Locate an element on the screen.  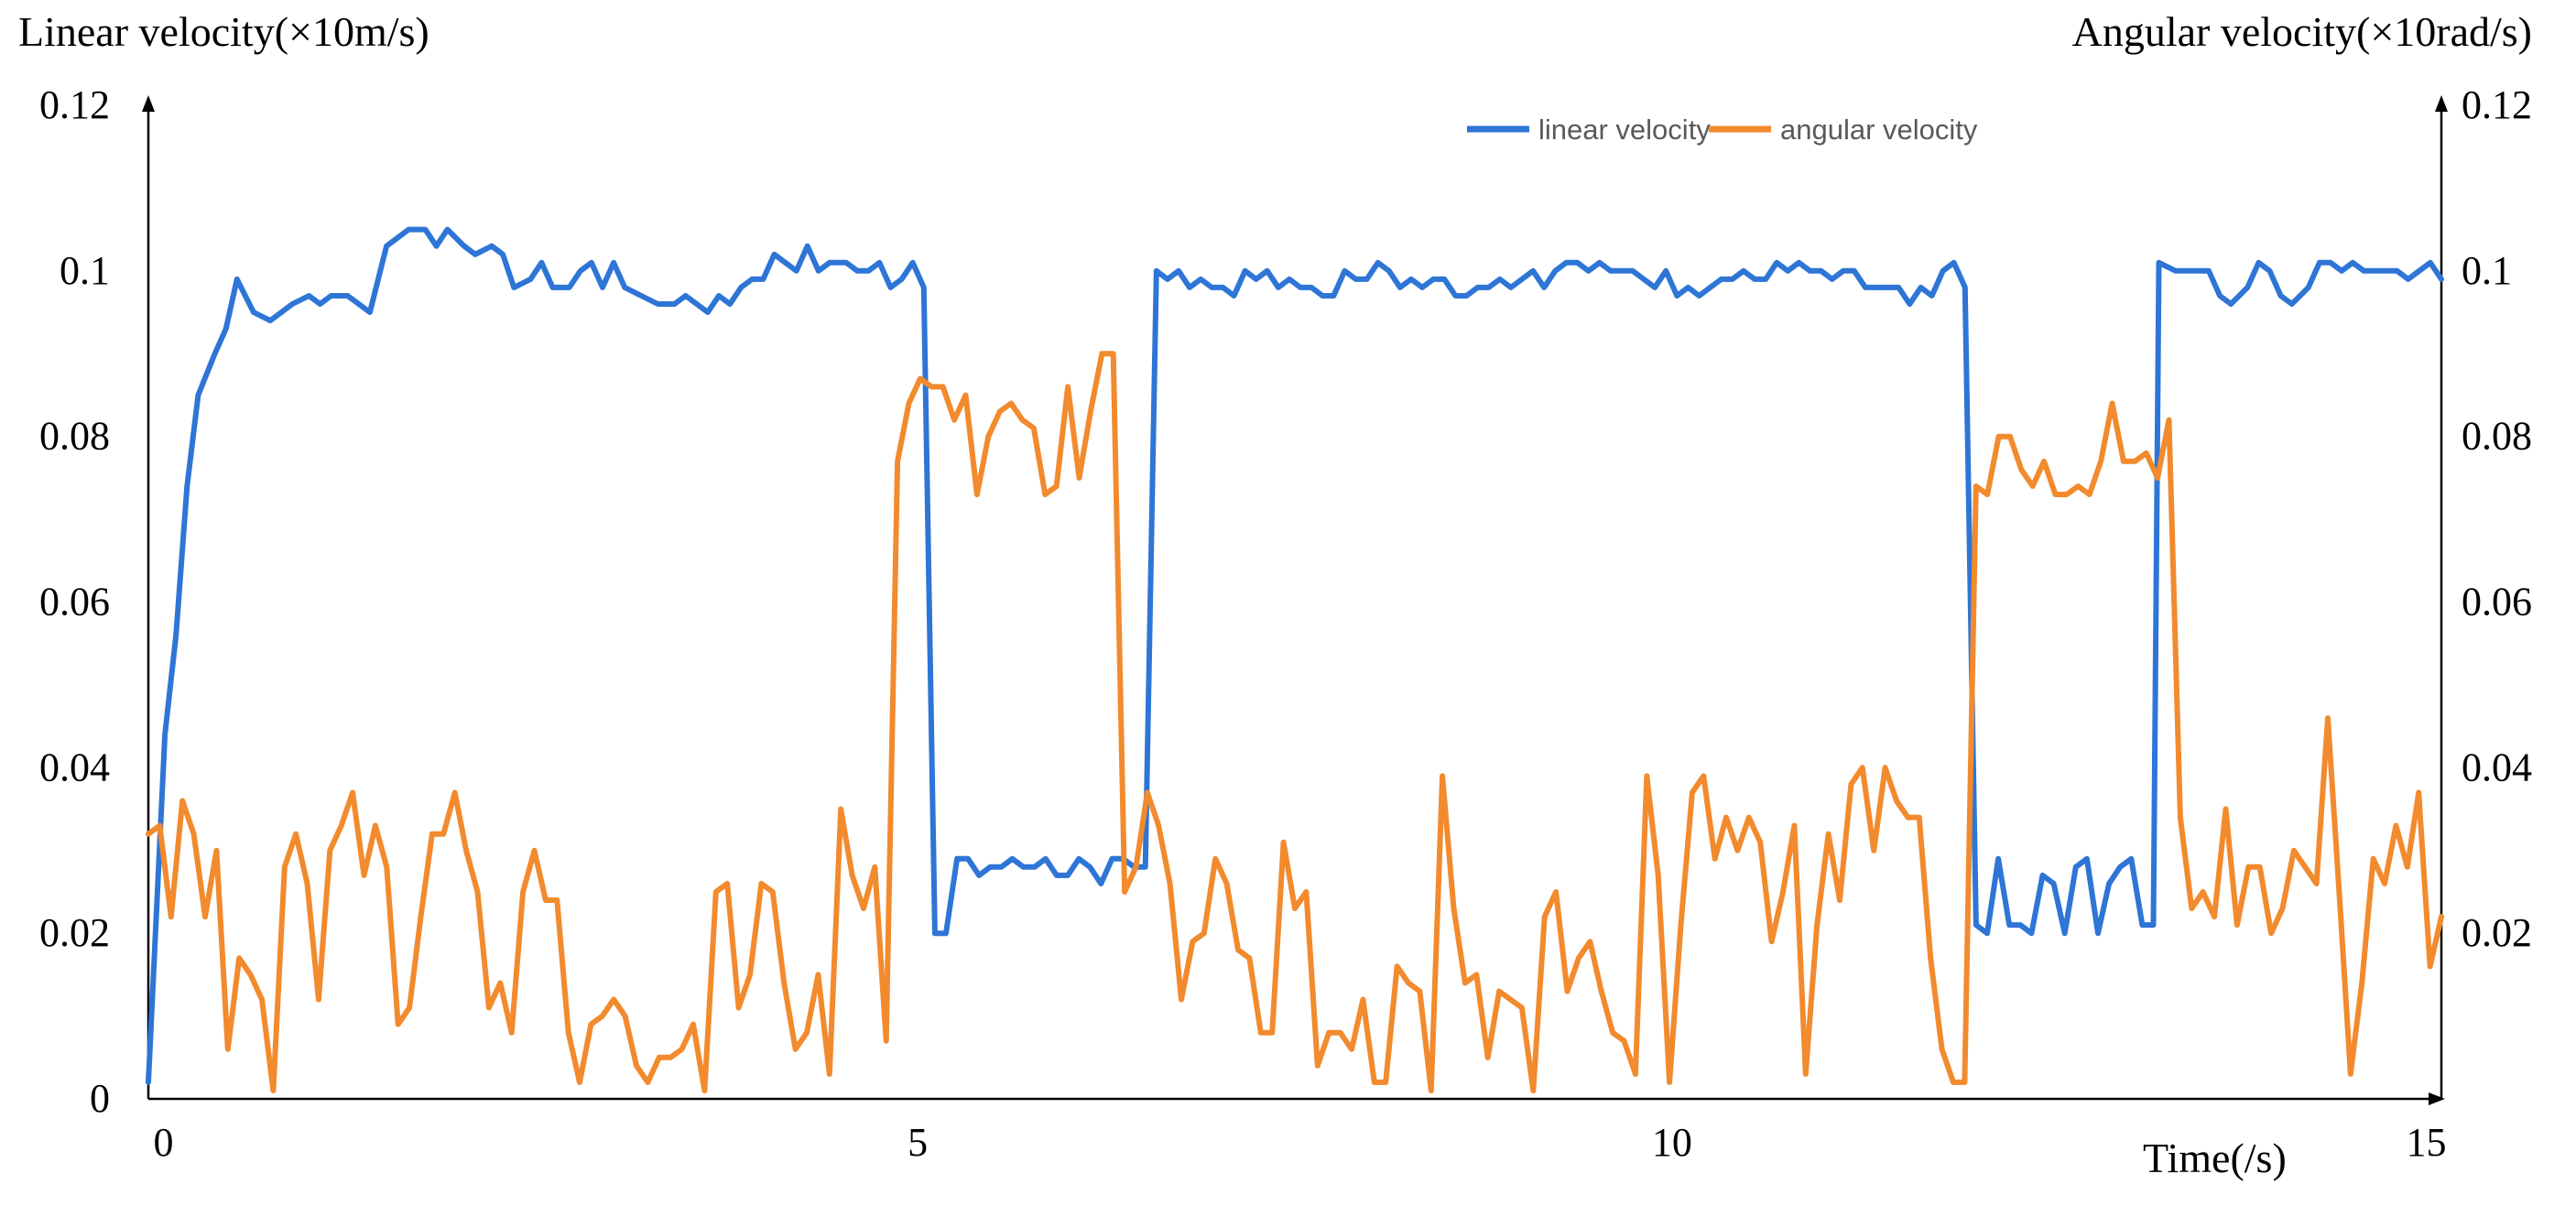
y-left-tick-label: 0.02 is located at coordinates (74, 933).